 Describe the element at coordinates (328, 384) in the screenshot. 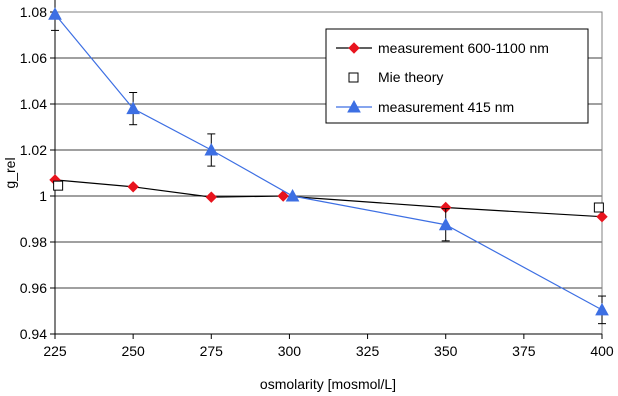

I see `x-axis-title: osmolarity [mosmol/L]` at that location.